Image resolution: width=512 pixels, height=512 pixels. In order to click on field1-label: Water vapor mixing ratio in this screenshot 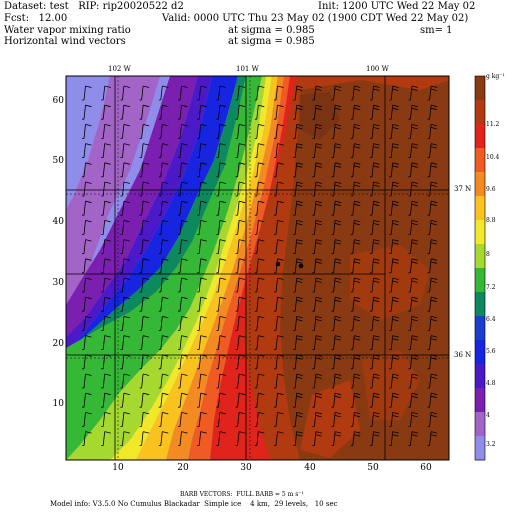, I will do `click(67, 30)`.